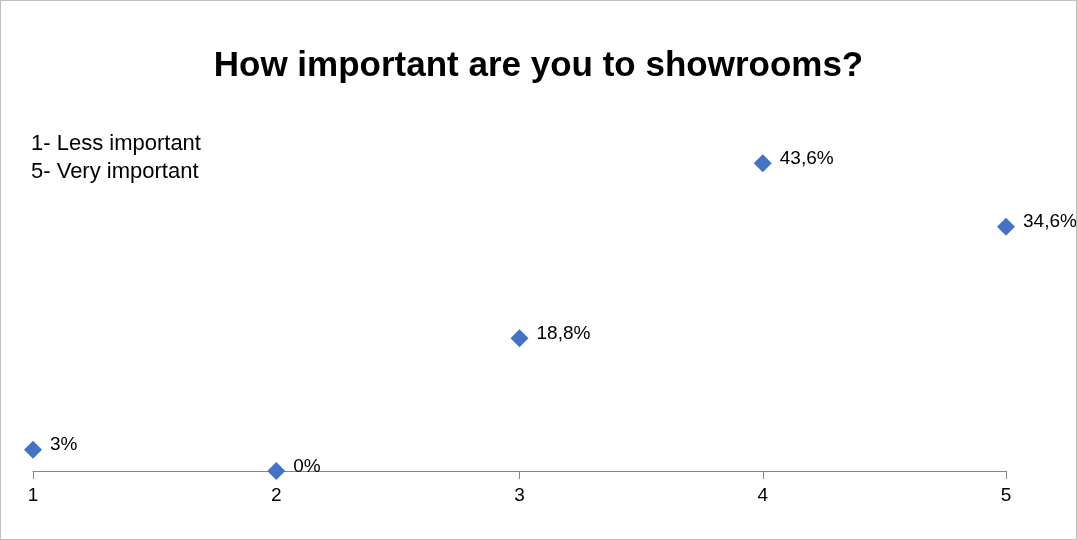  Describe the element at coordinates (763, 494) in the screenshot. I see `x-tick-label: 4` at that location.